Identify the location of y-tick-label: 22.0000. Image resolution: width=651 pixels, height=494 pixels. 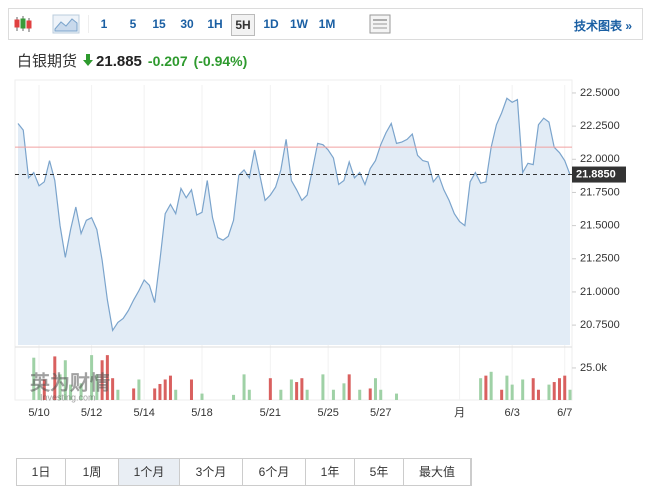
(600, 159).